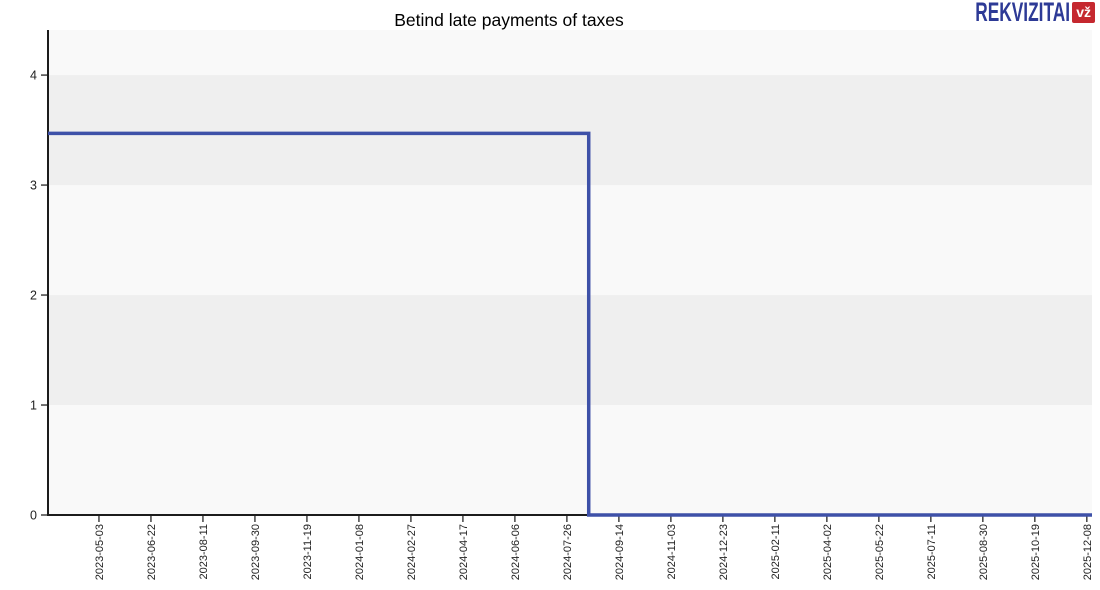 This screenshot has height=590, width=1100. I want to click on x-tick-label: 2025-02-11, so click(776, 551).